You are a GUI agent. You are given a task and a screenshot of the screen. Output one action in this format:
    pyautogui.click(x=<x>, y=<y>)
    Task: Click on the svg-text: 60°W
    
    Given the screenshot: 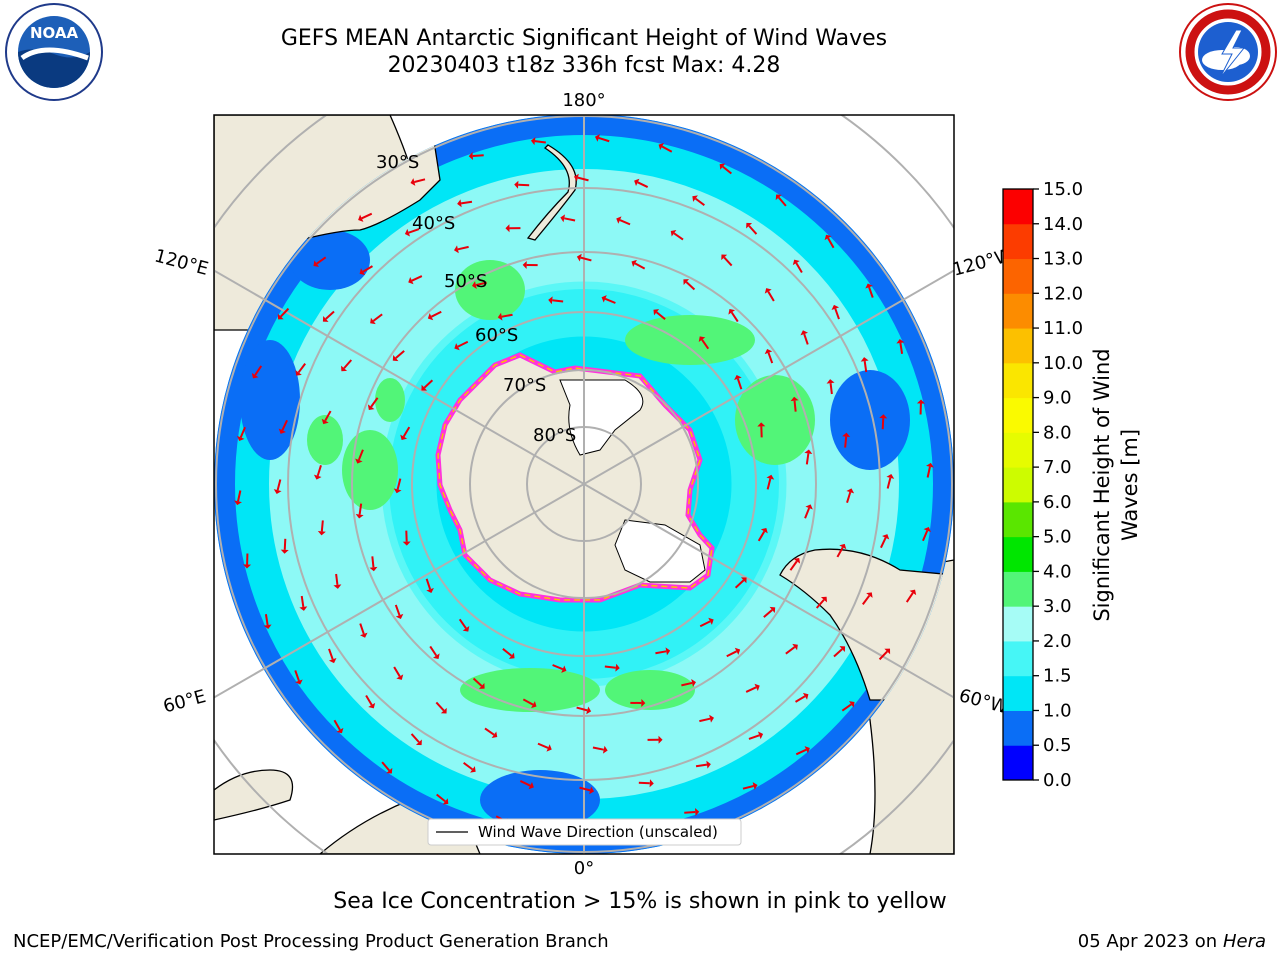 What is the action you would take?
    pyautogui.click(x=984, y=701)
    